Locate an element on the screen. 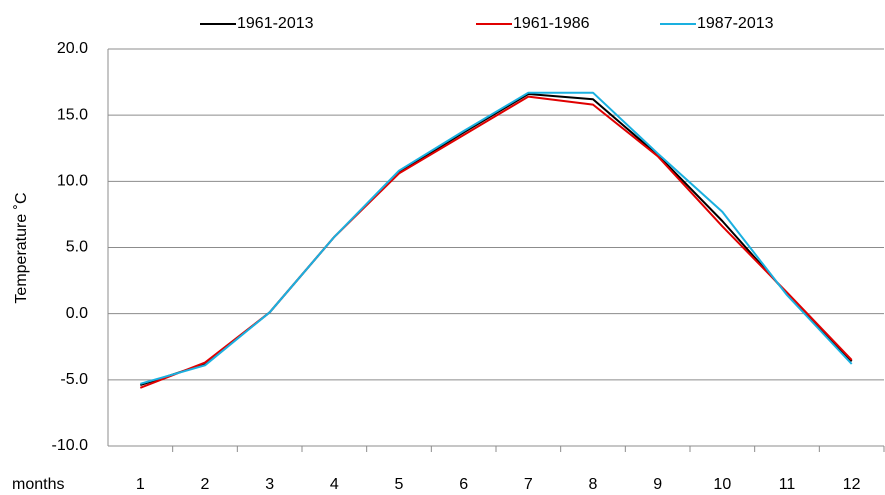 This screenshot has width=885, height=495. y-tick-label: 20.0 is located at coordinates (72, 48).